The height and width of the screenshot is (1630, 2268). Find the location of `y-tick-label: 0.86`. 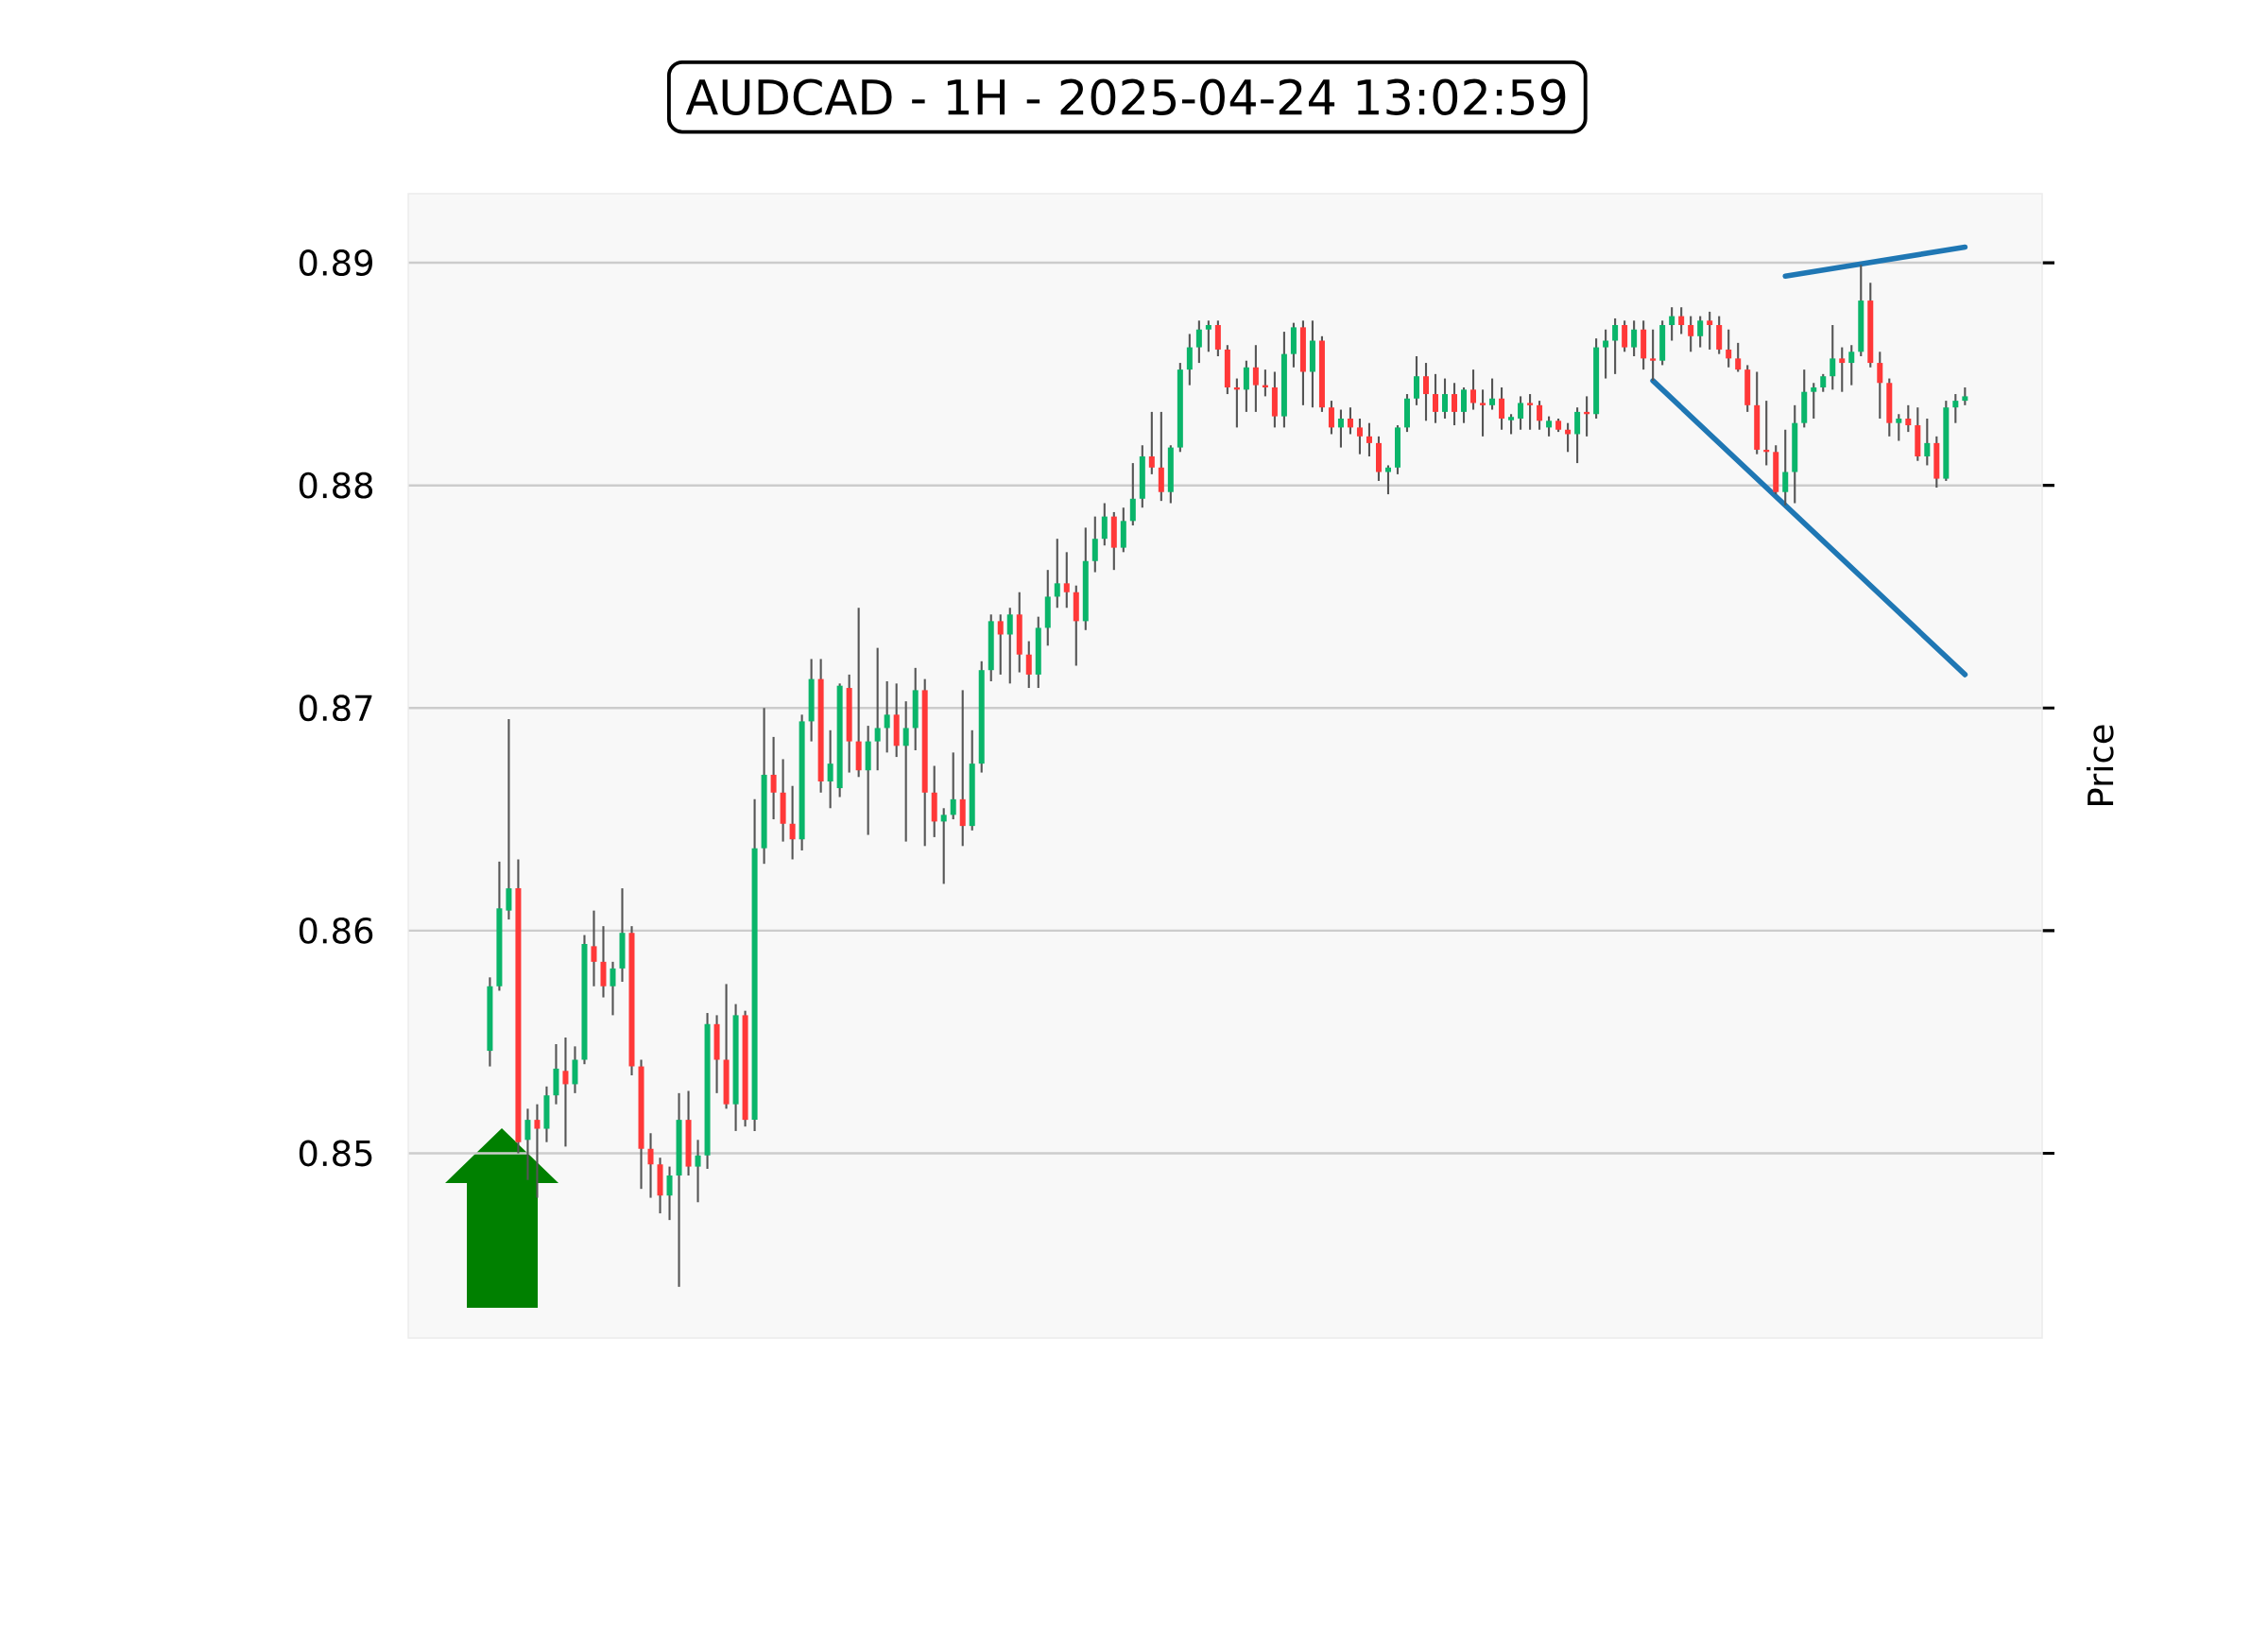

y-tick-label: 0.86 is located at coordinates (336, 931).